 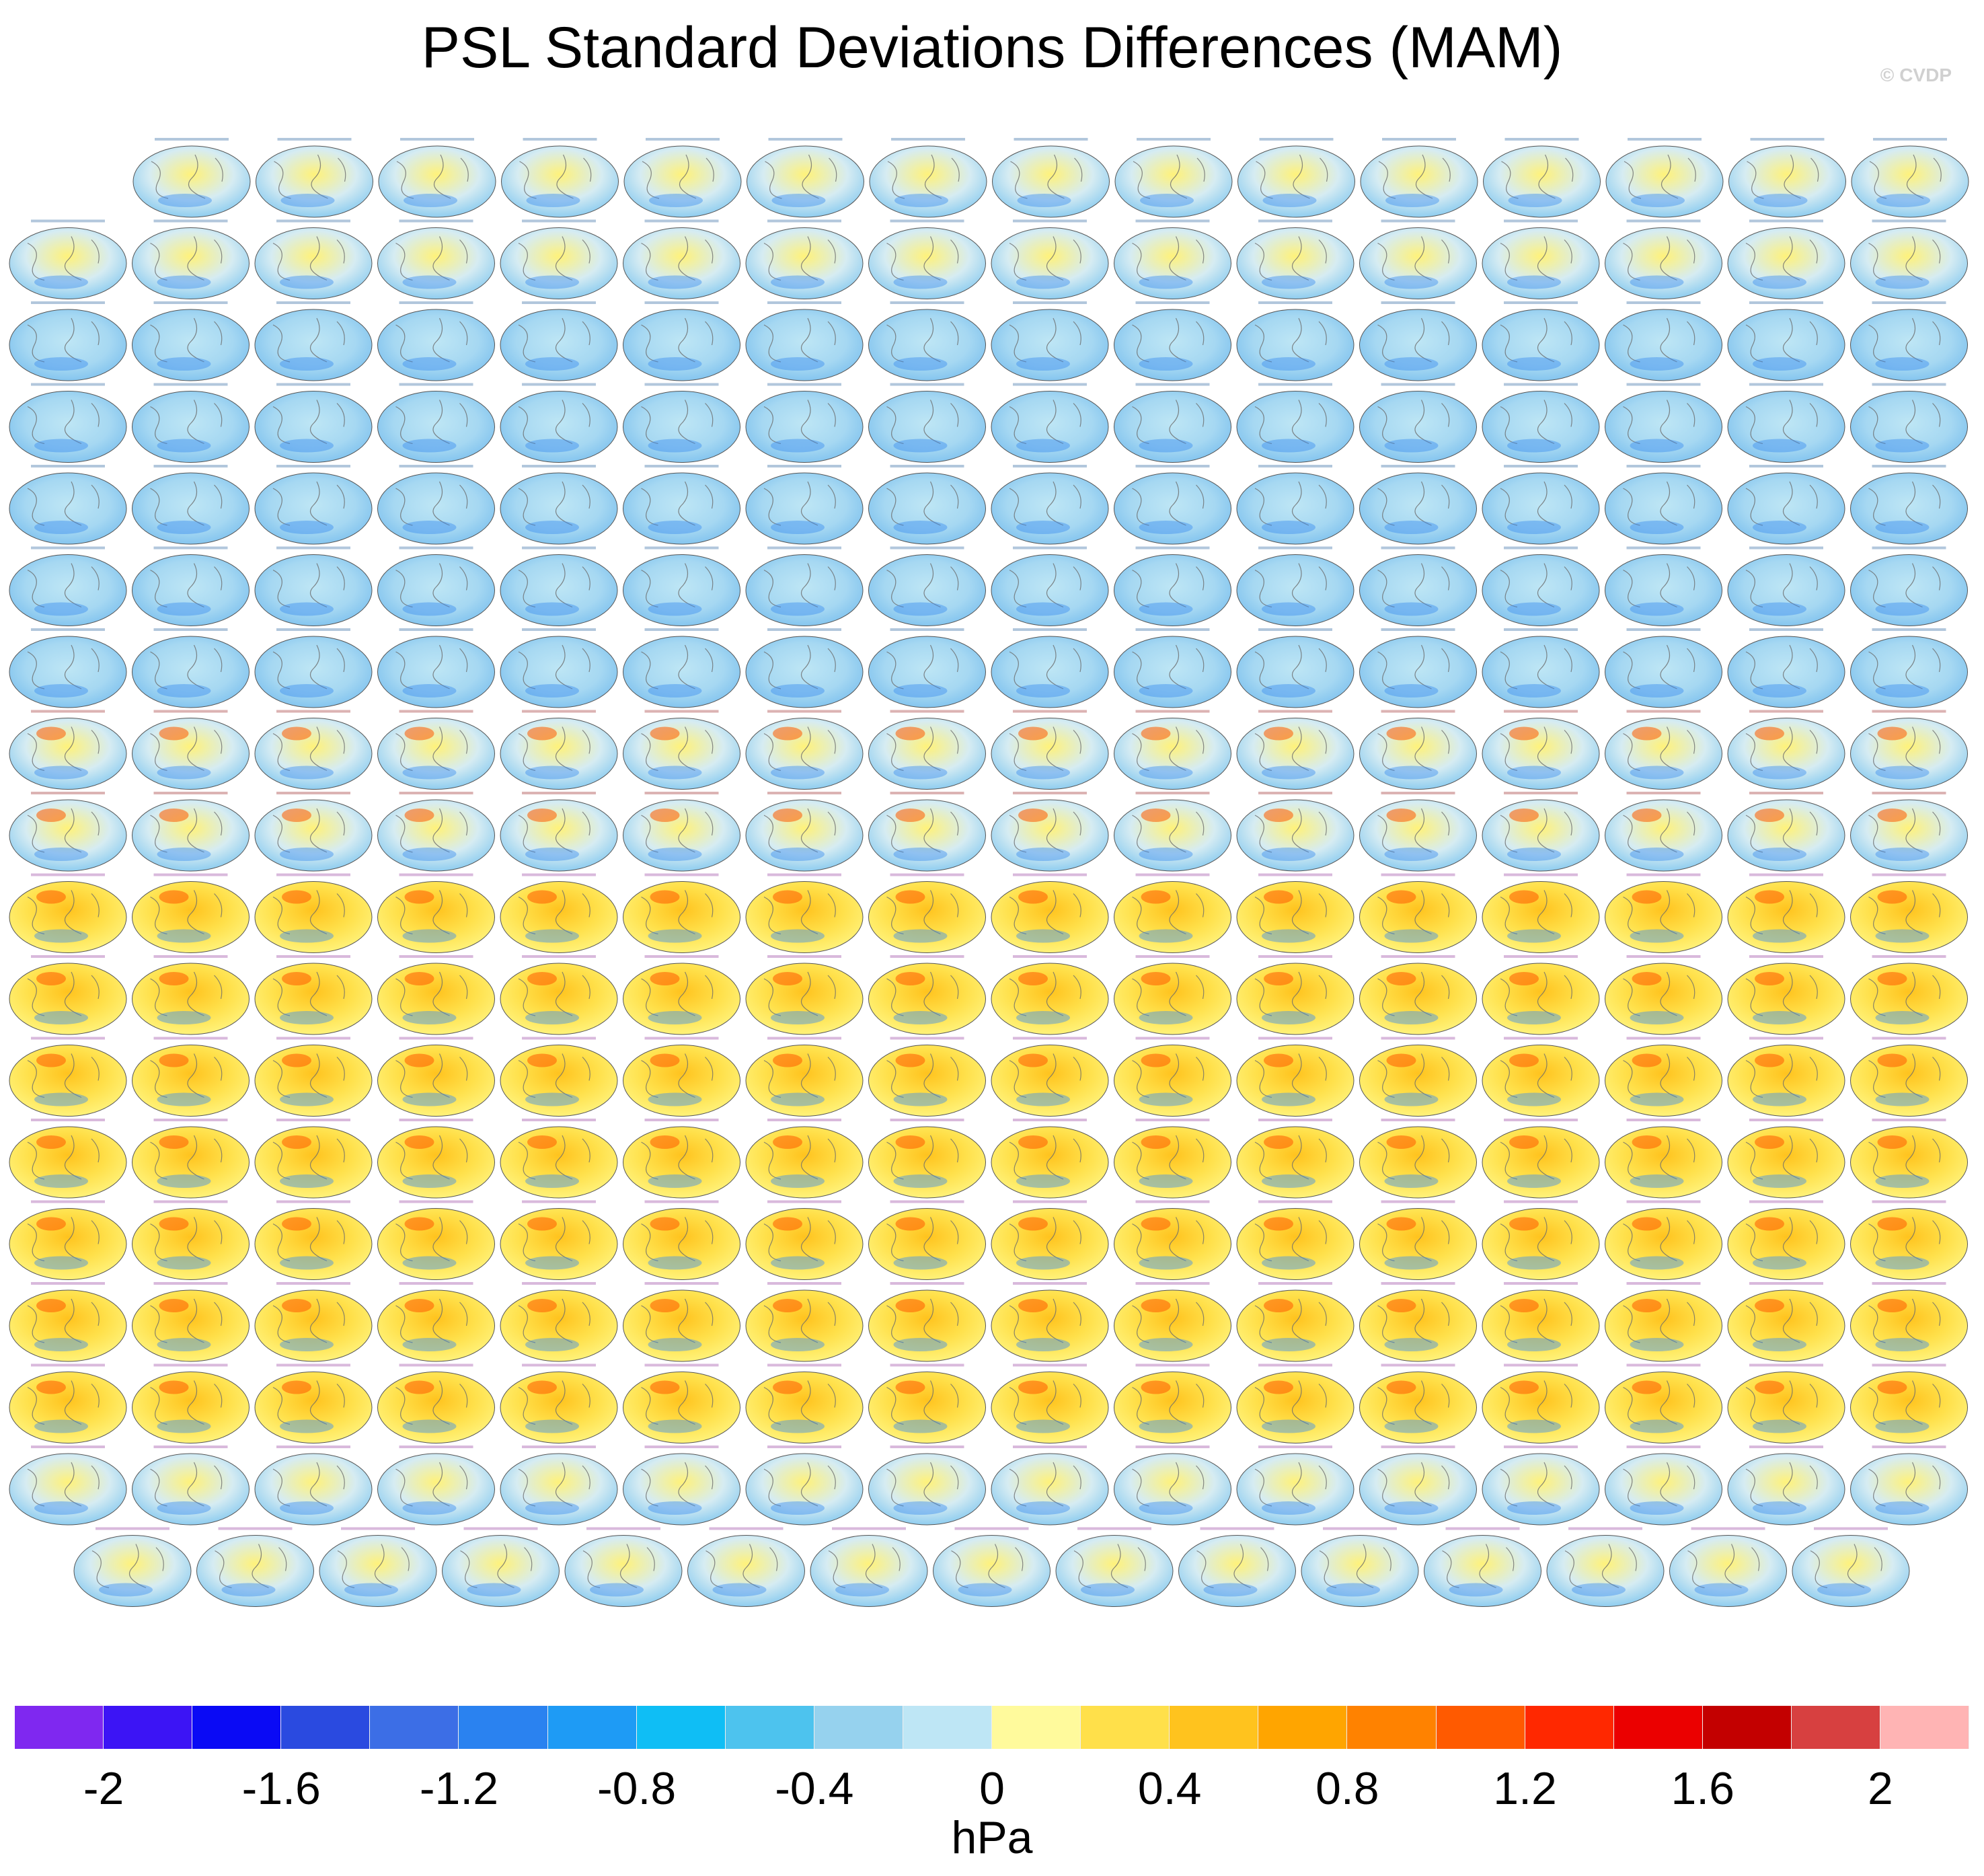 What do you see at coordinates (459, 1789) in the screenshot?
I see `colorbar-tick-label: -1.2` at bounding box center [459, 1789].